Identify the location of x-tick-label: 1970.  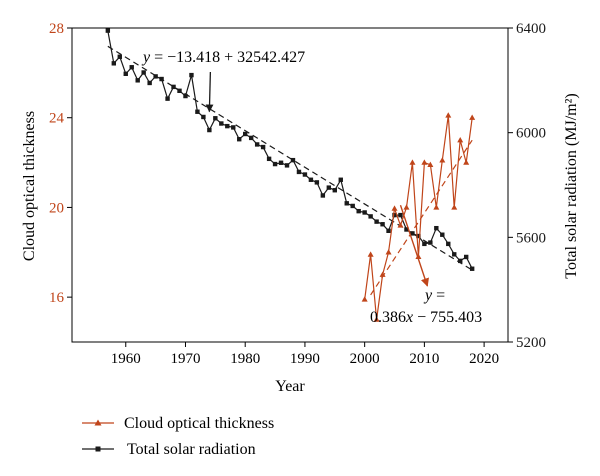
(185, 359).